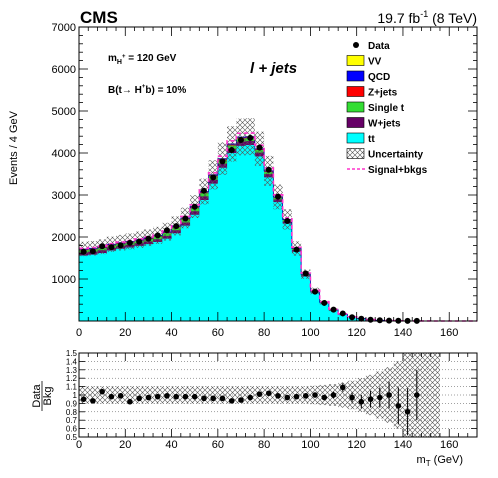 The image size is (498, 478). What do you see at coordinates (72, 361) in the screenshot?
I see `ratio-y-tick-label: 1.4` at bounding box center [72, 361].